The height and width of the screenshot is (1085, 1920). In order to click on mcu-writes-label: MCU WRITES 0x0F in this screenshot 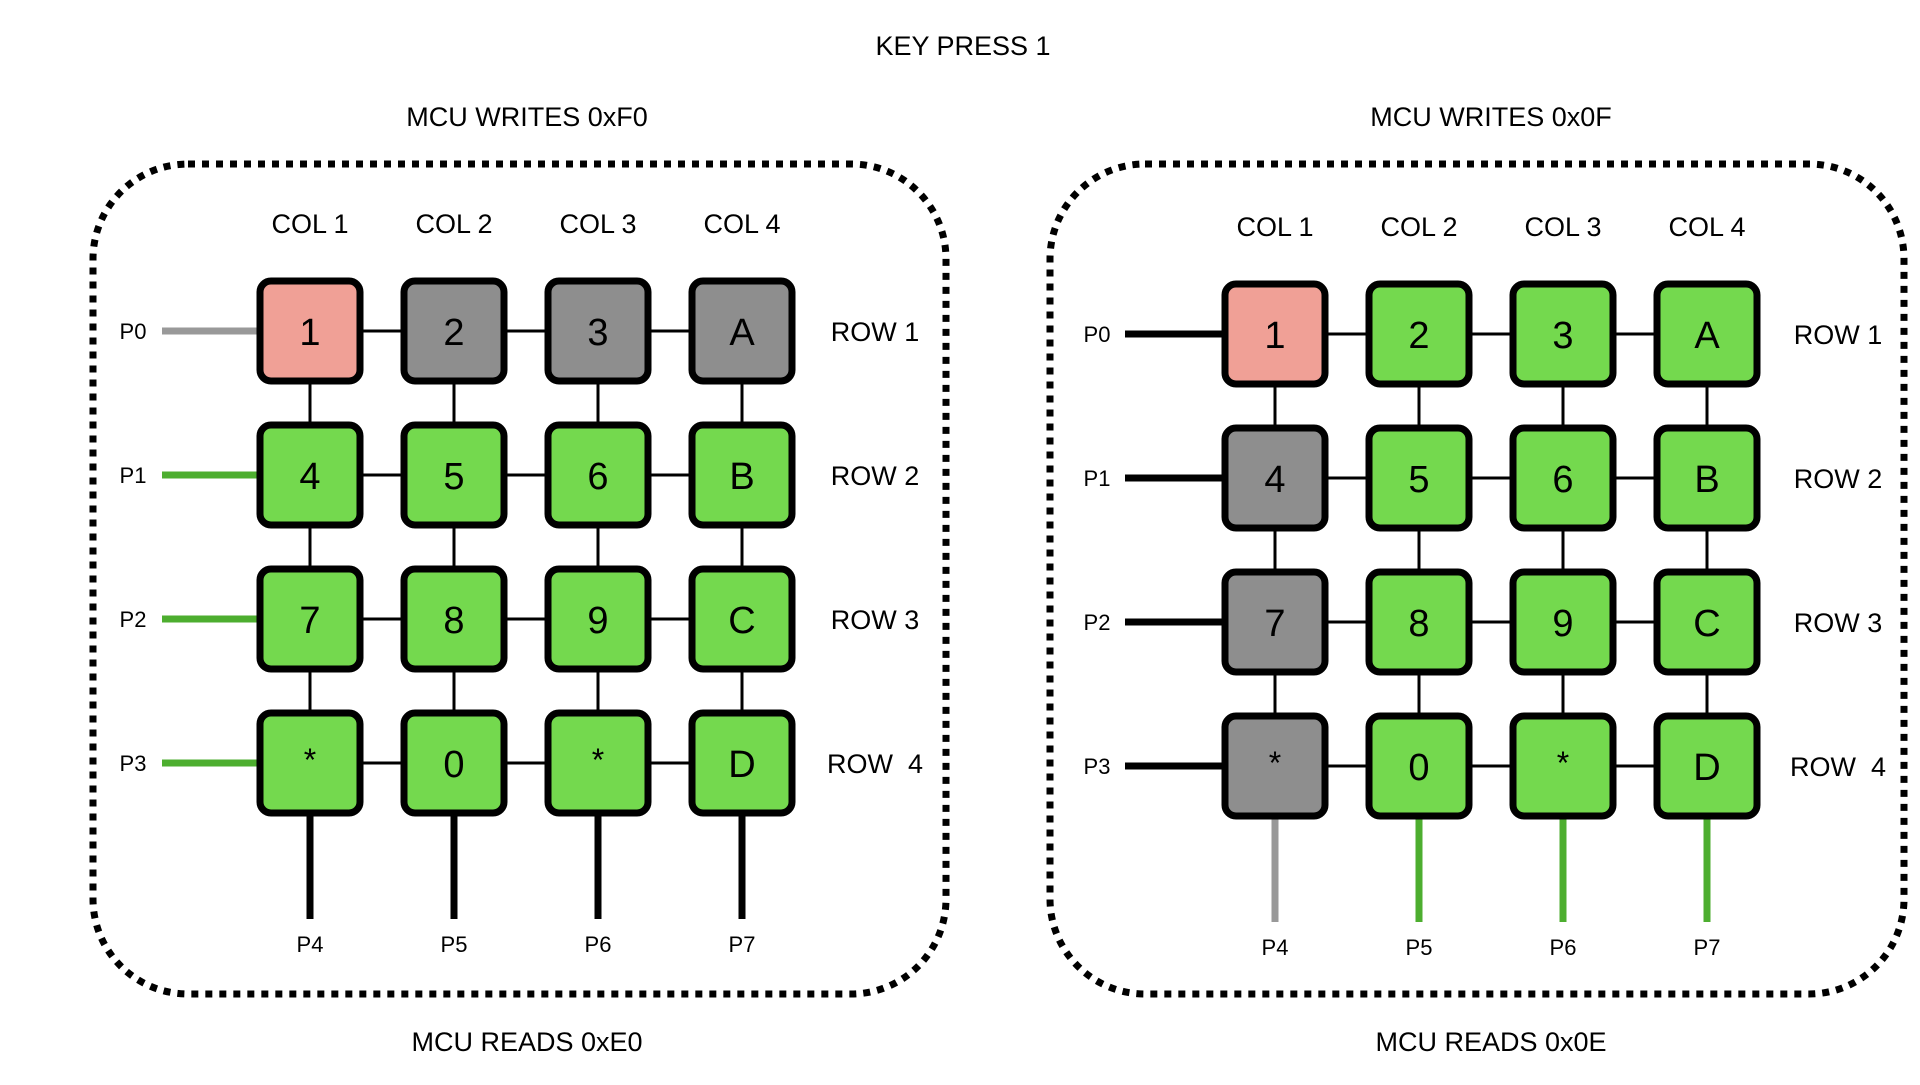, I will do `click(1491, 117)`.